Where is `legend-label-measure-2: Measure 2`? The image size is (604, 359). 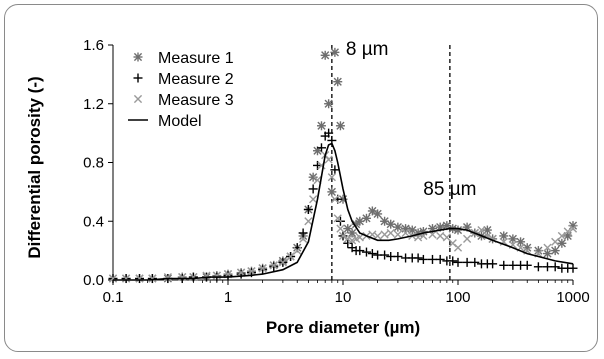 legend-label-measure-2: Measure 2 is located at coordinates (196, 79).